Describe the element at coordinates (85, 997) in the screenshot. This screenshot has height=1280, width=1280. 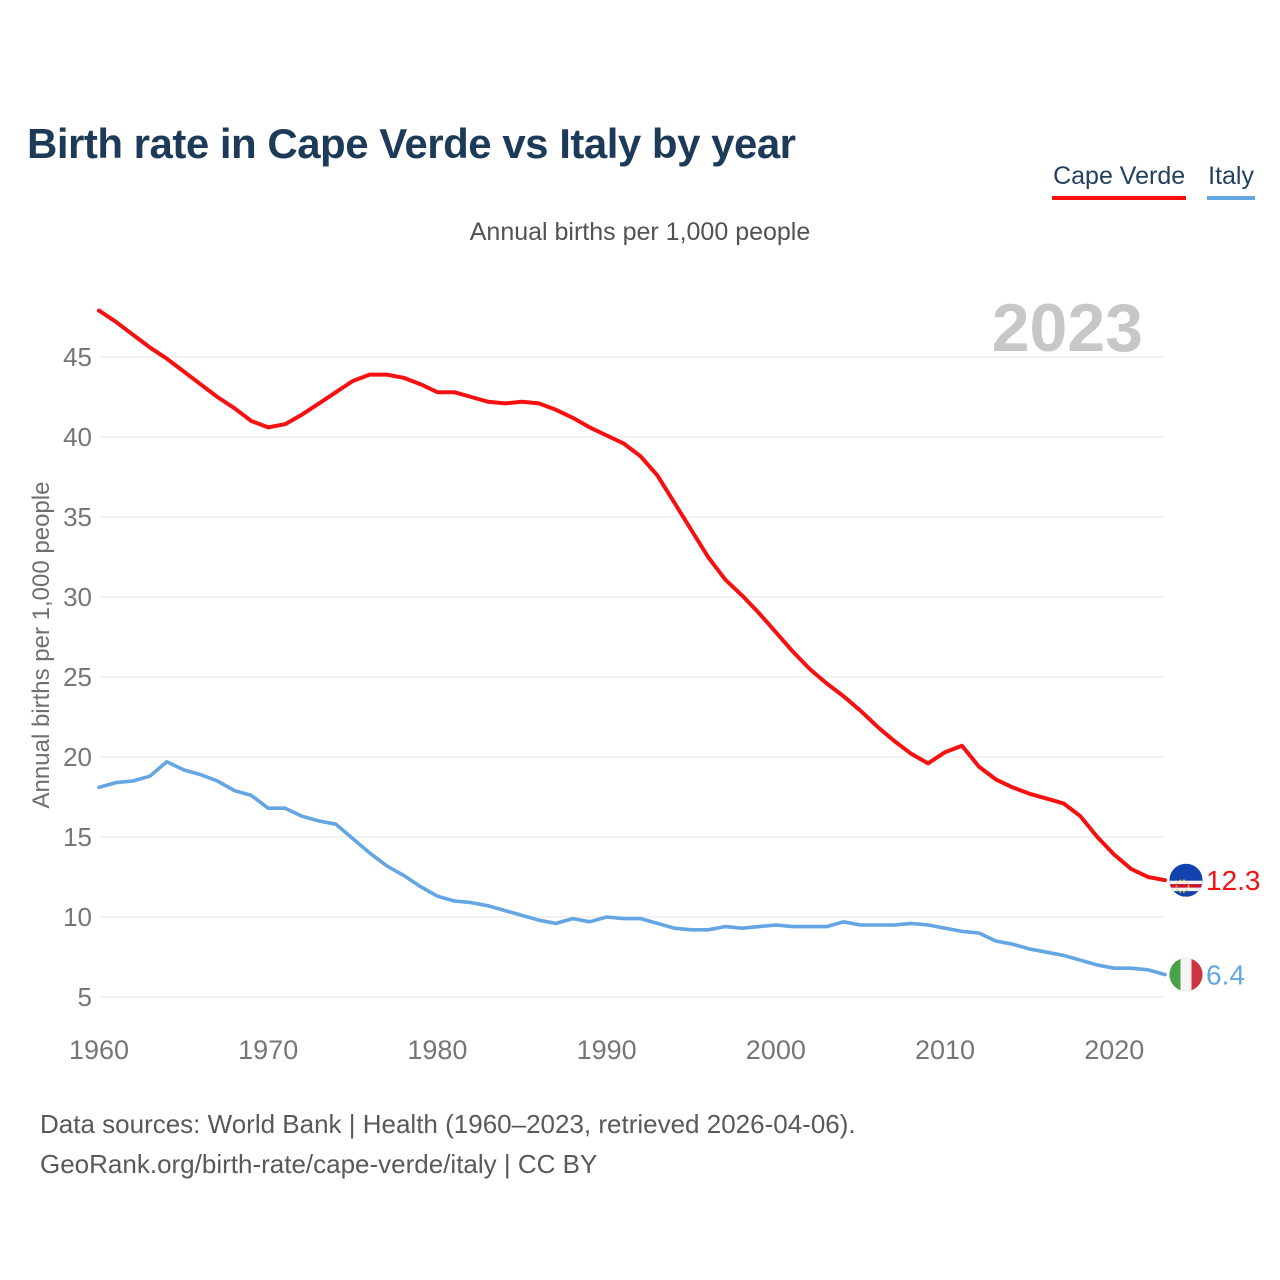
I see `y-tick-label: 5` at that location.